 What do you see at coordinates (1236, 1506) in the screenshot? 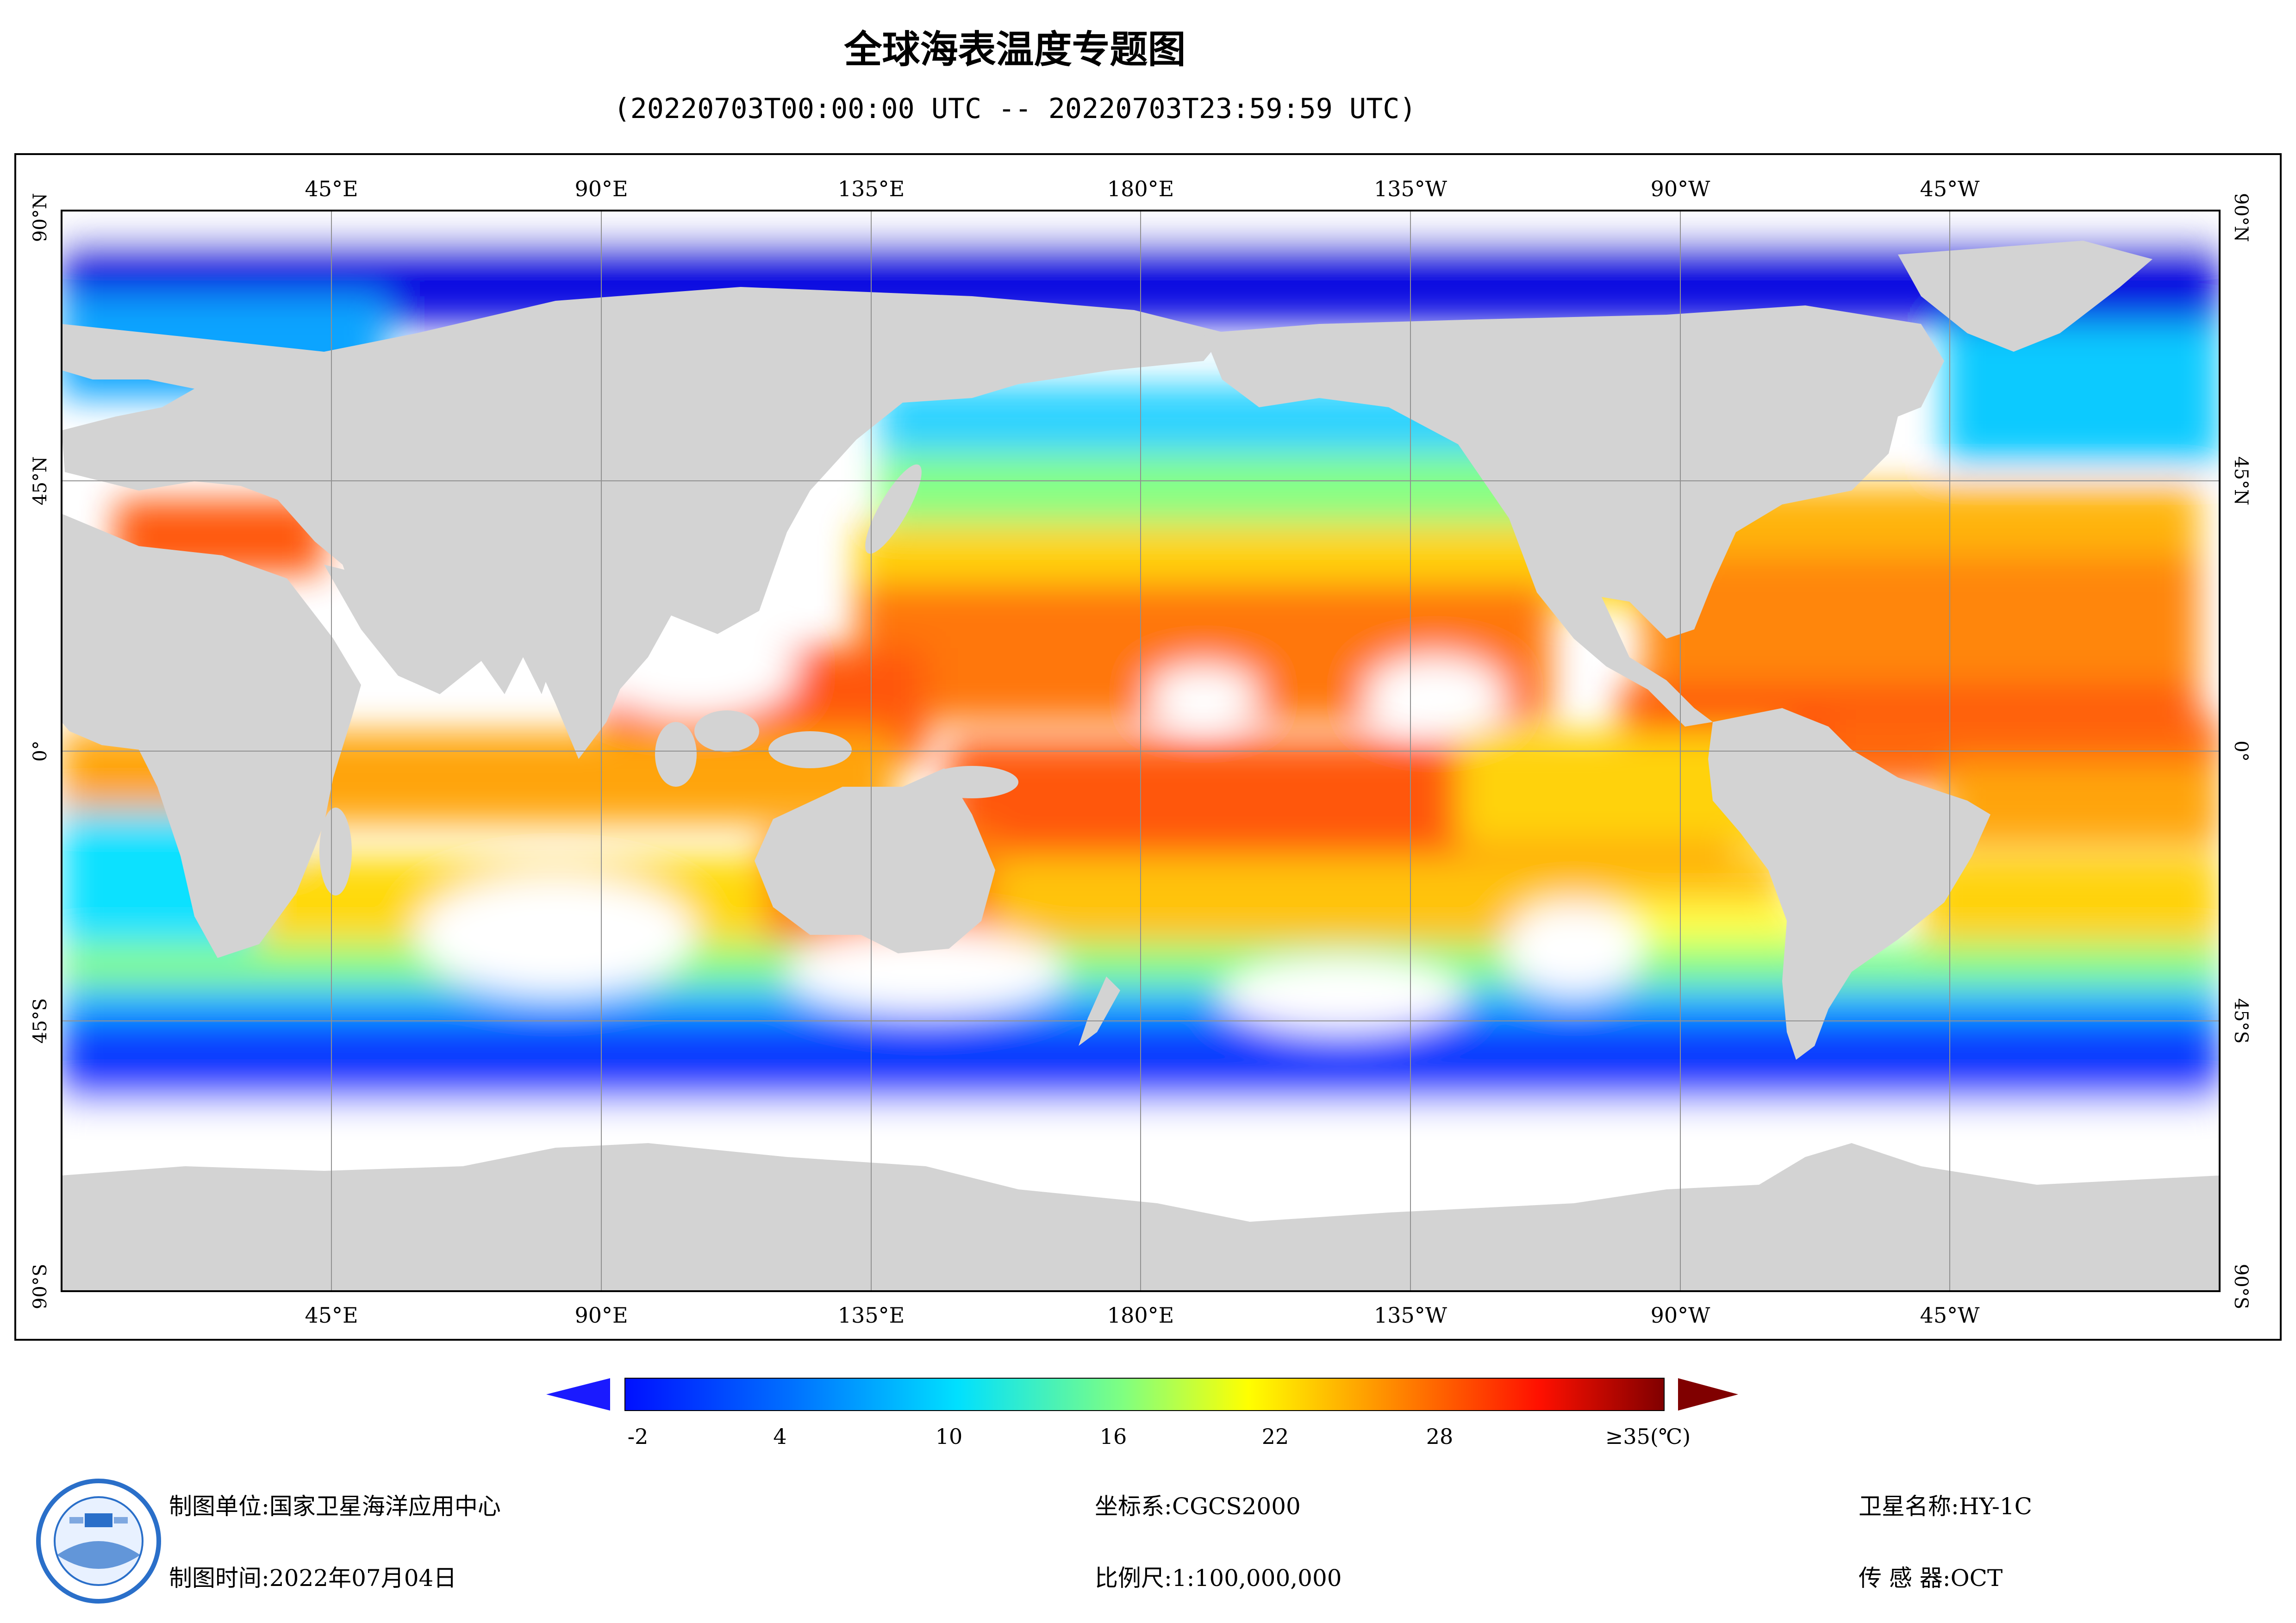
I see `crs-value: CGCS2000` at bounding box center [1236, 1506].